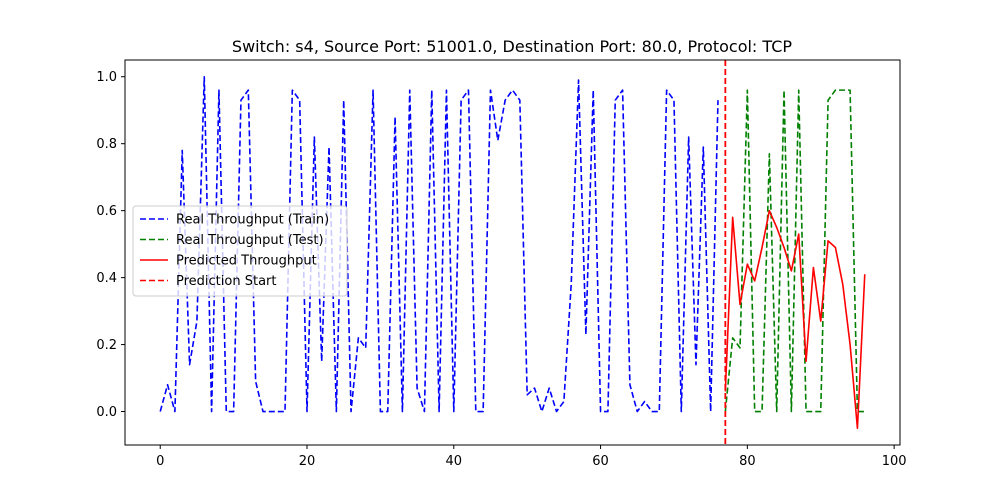 The image size is (1000, 500). I want to click on y-tick-label: 0.0, so click(106, 412).